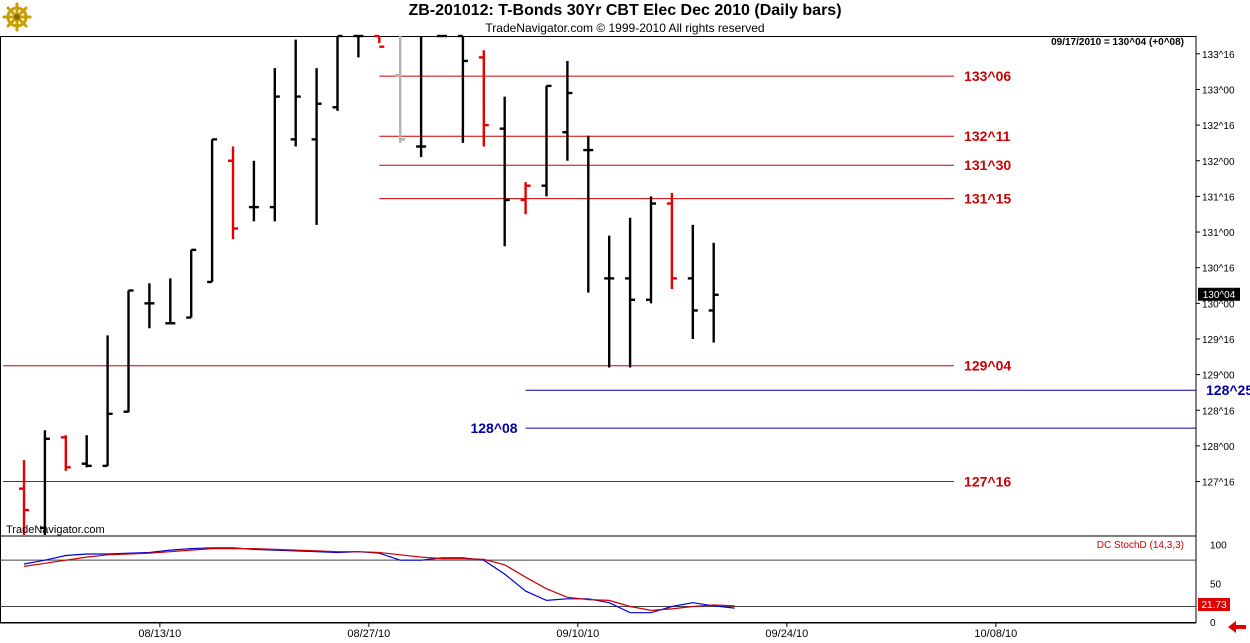  Describe the element at coordinates (1218, 546) in the screenshot. I see `stoch-tick-0: 100` at that location.